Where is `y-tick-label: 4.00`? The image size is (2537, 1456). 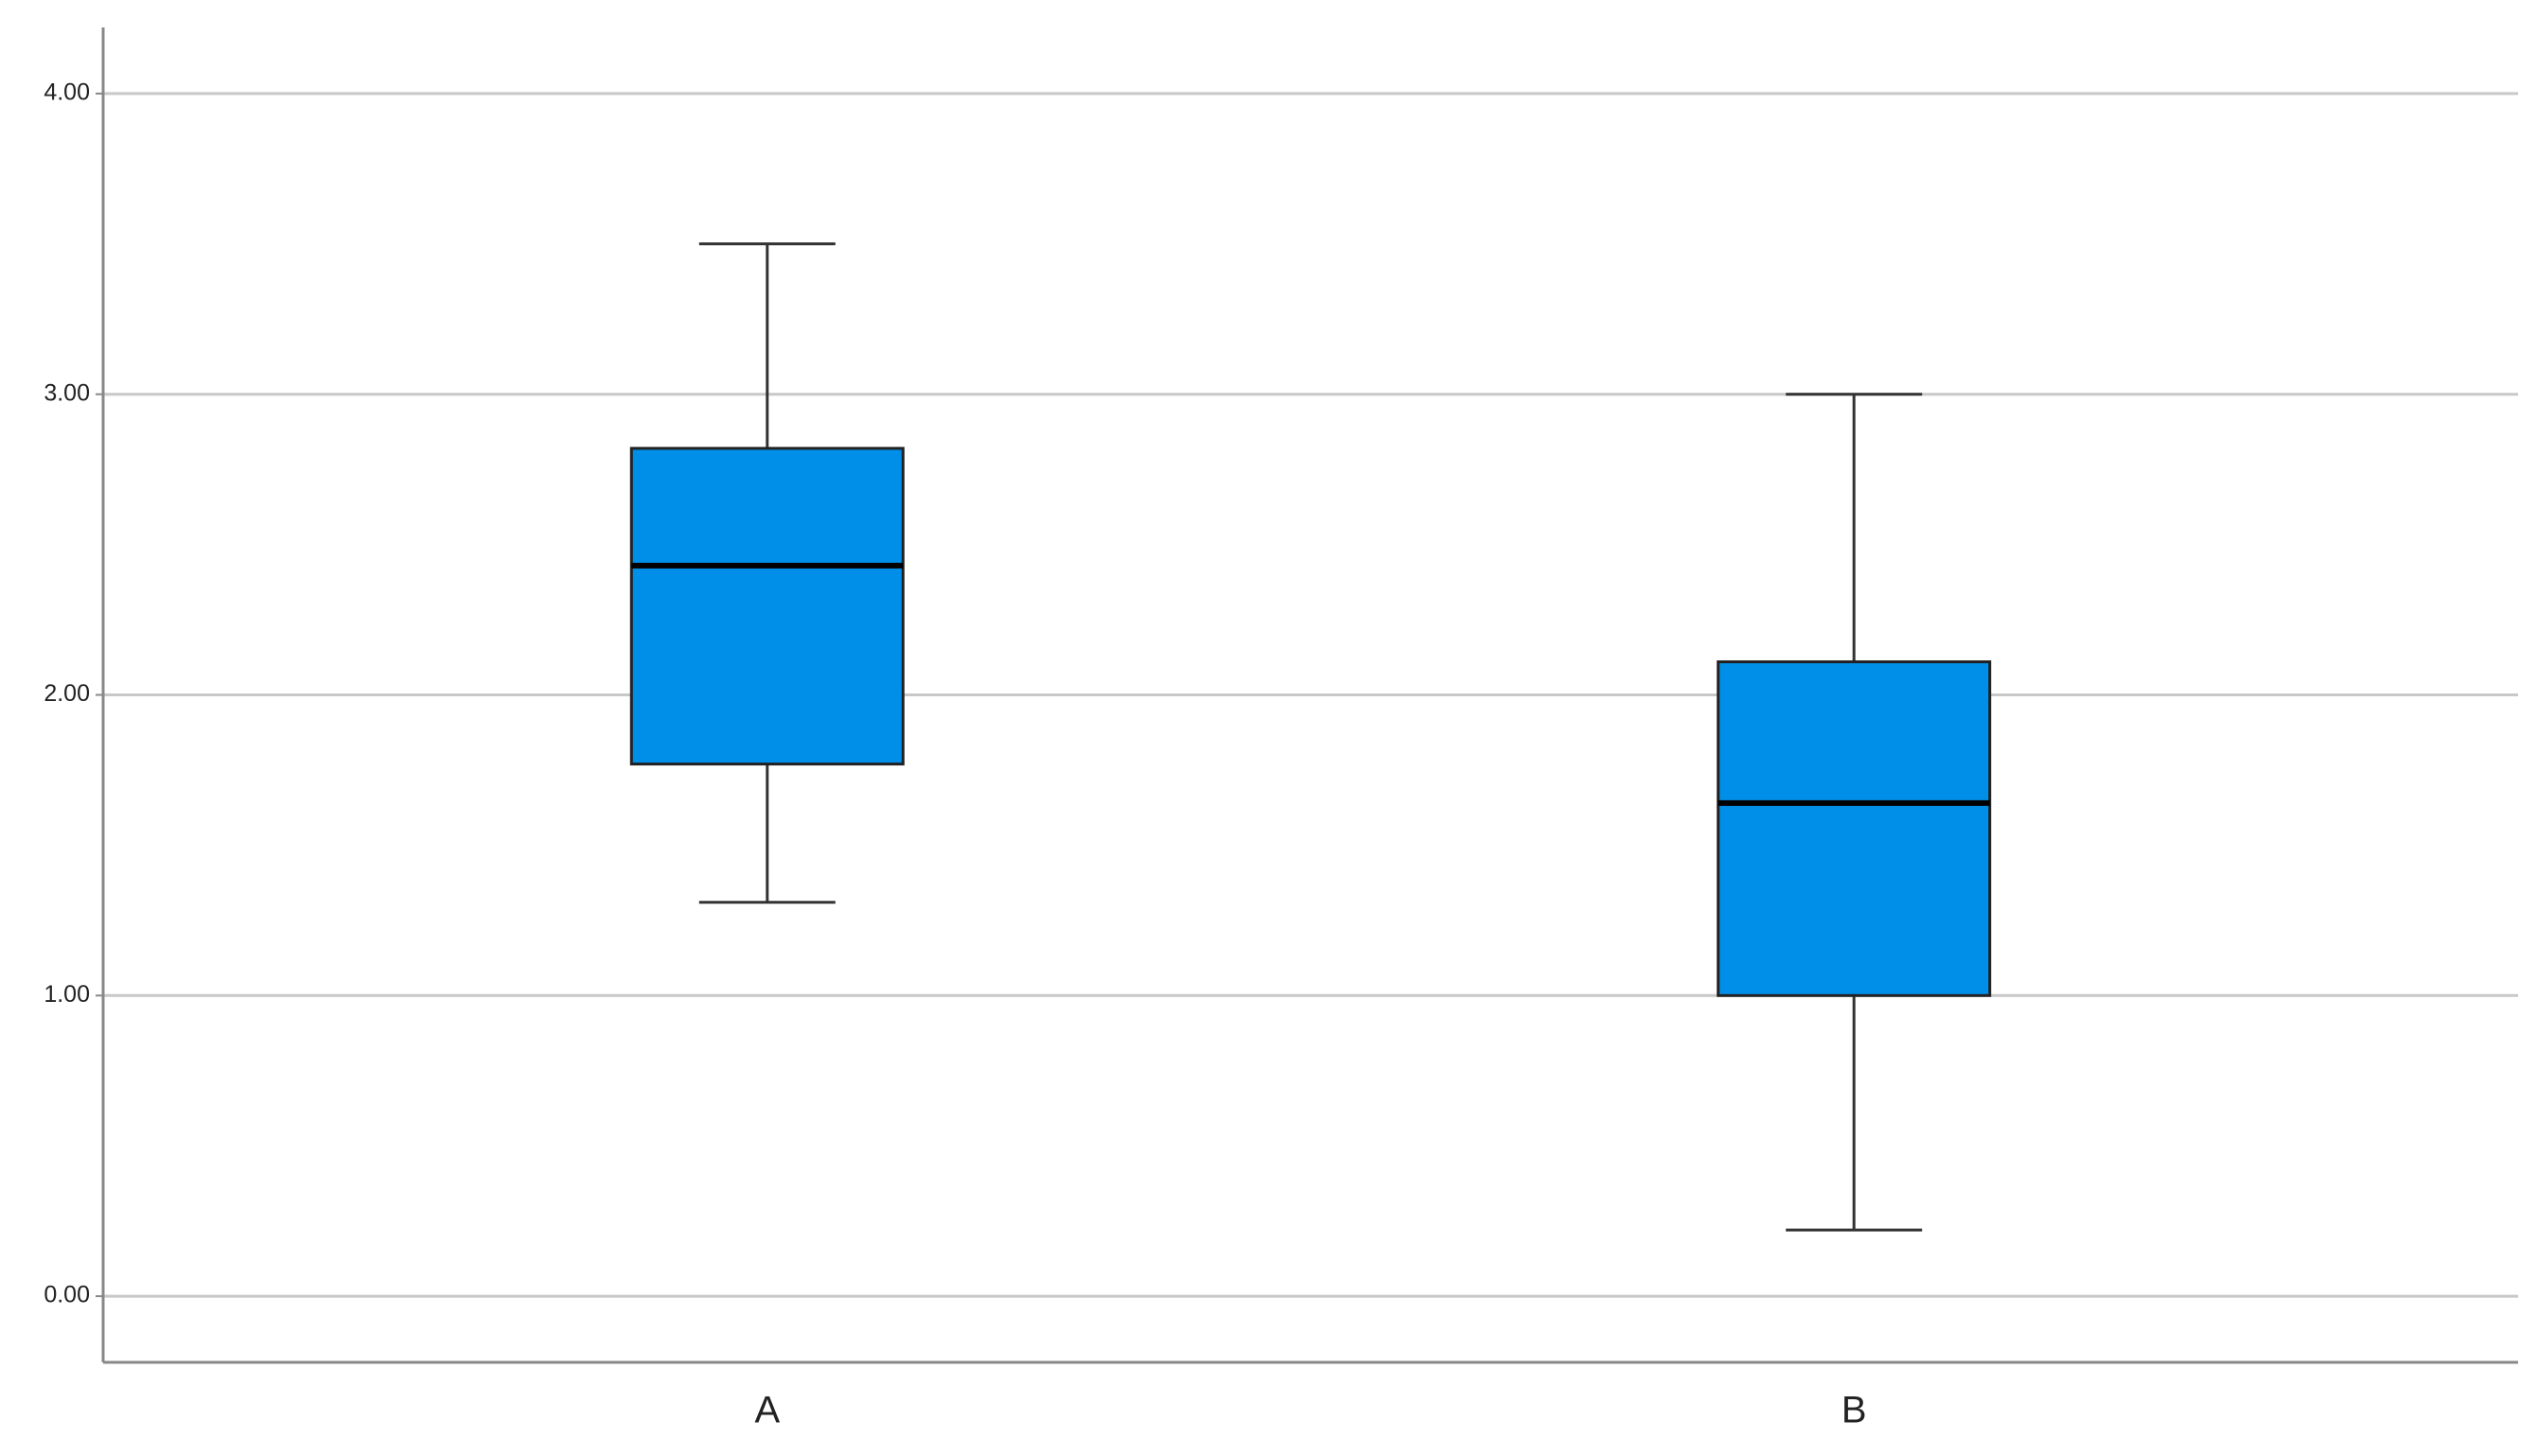
y-tick-label: 4.00 is located at coordinates (67, 92).